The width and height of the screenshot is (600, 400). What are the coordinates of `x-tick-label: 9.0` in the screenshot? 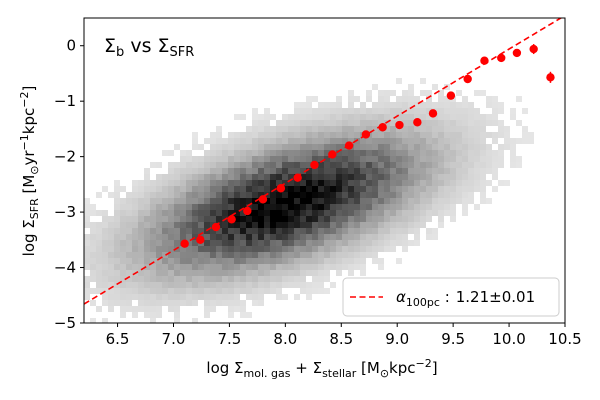 It's located at (397, 339).